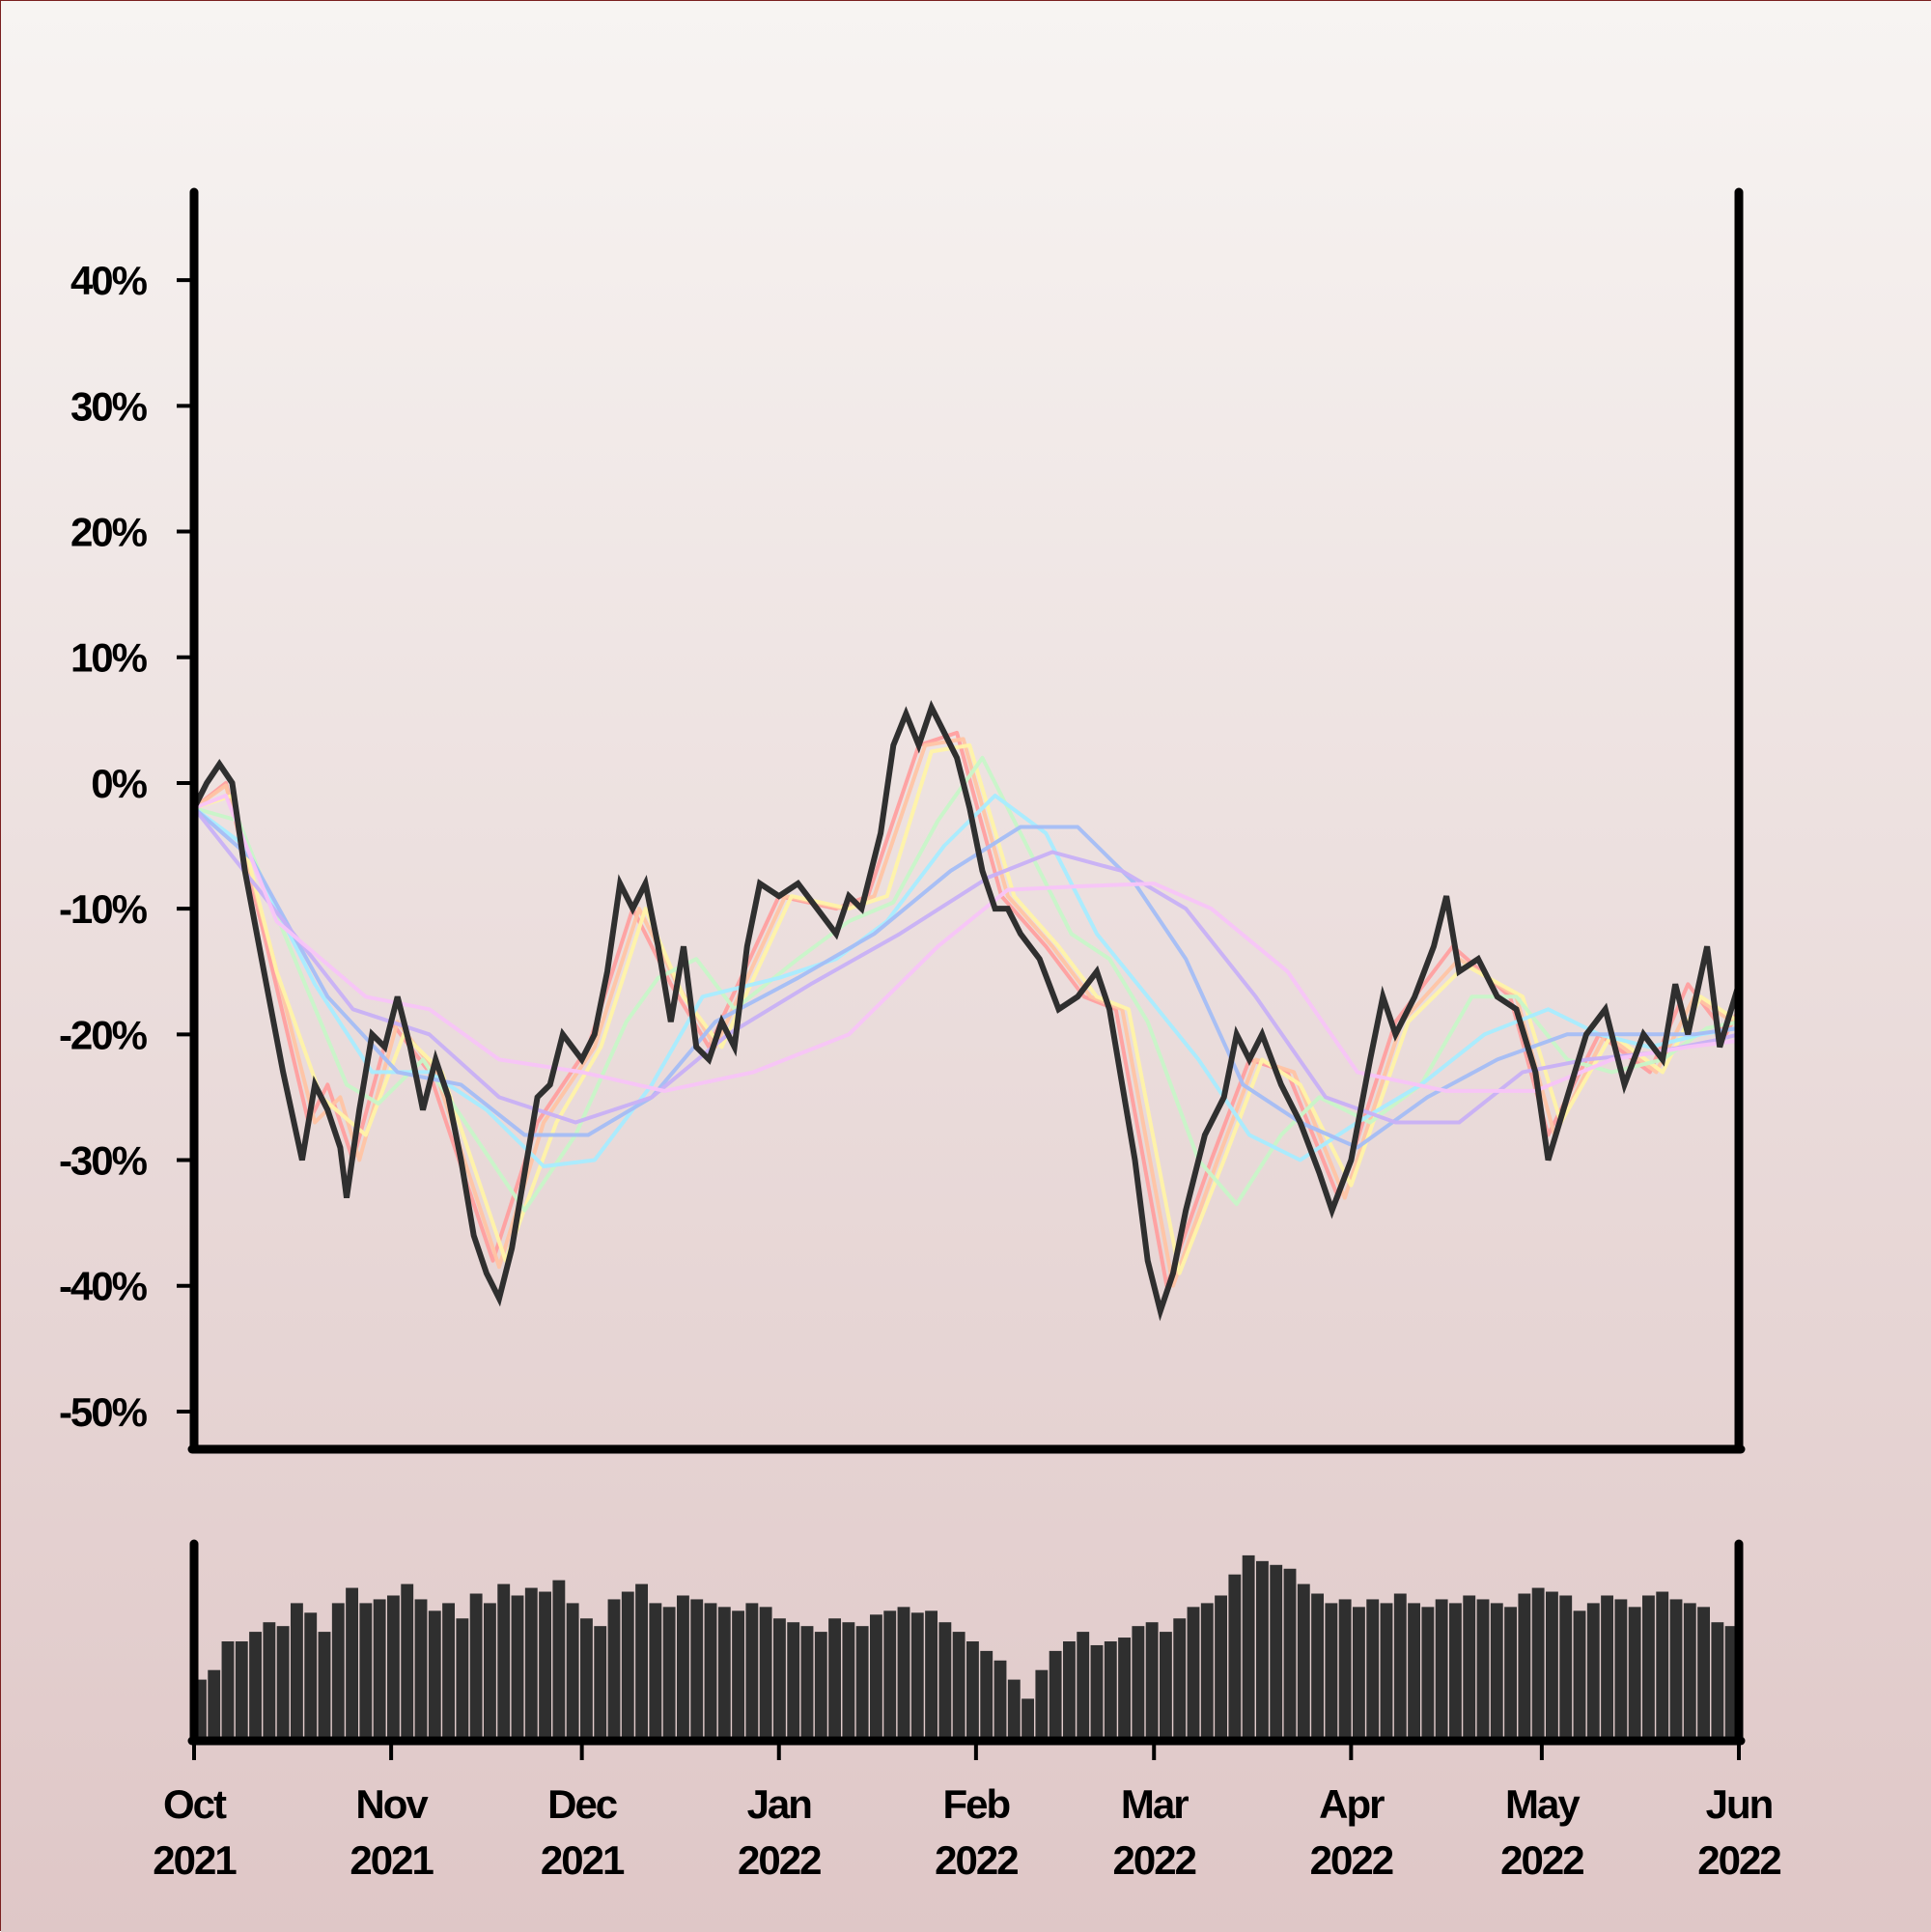 The height and width of the screenshot is (1932, 1931). I want to click on y-tick-label: -50%, so click(103, 1412).